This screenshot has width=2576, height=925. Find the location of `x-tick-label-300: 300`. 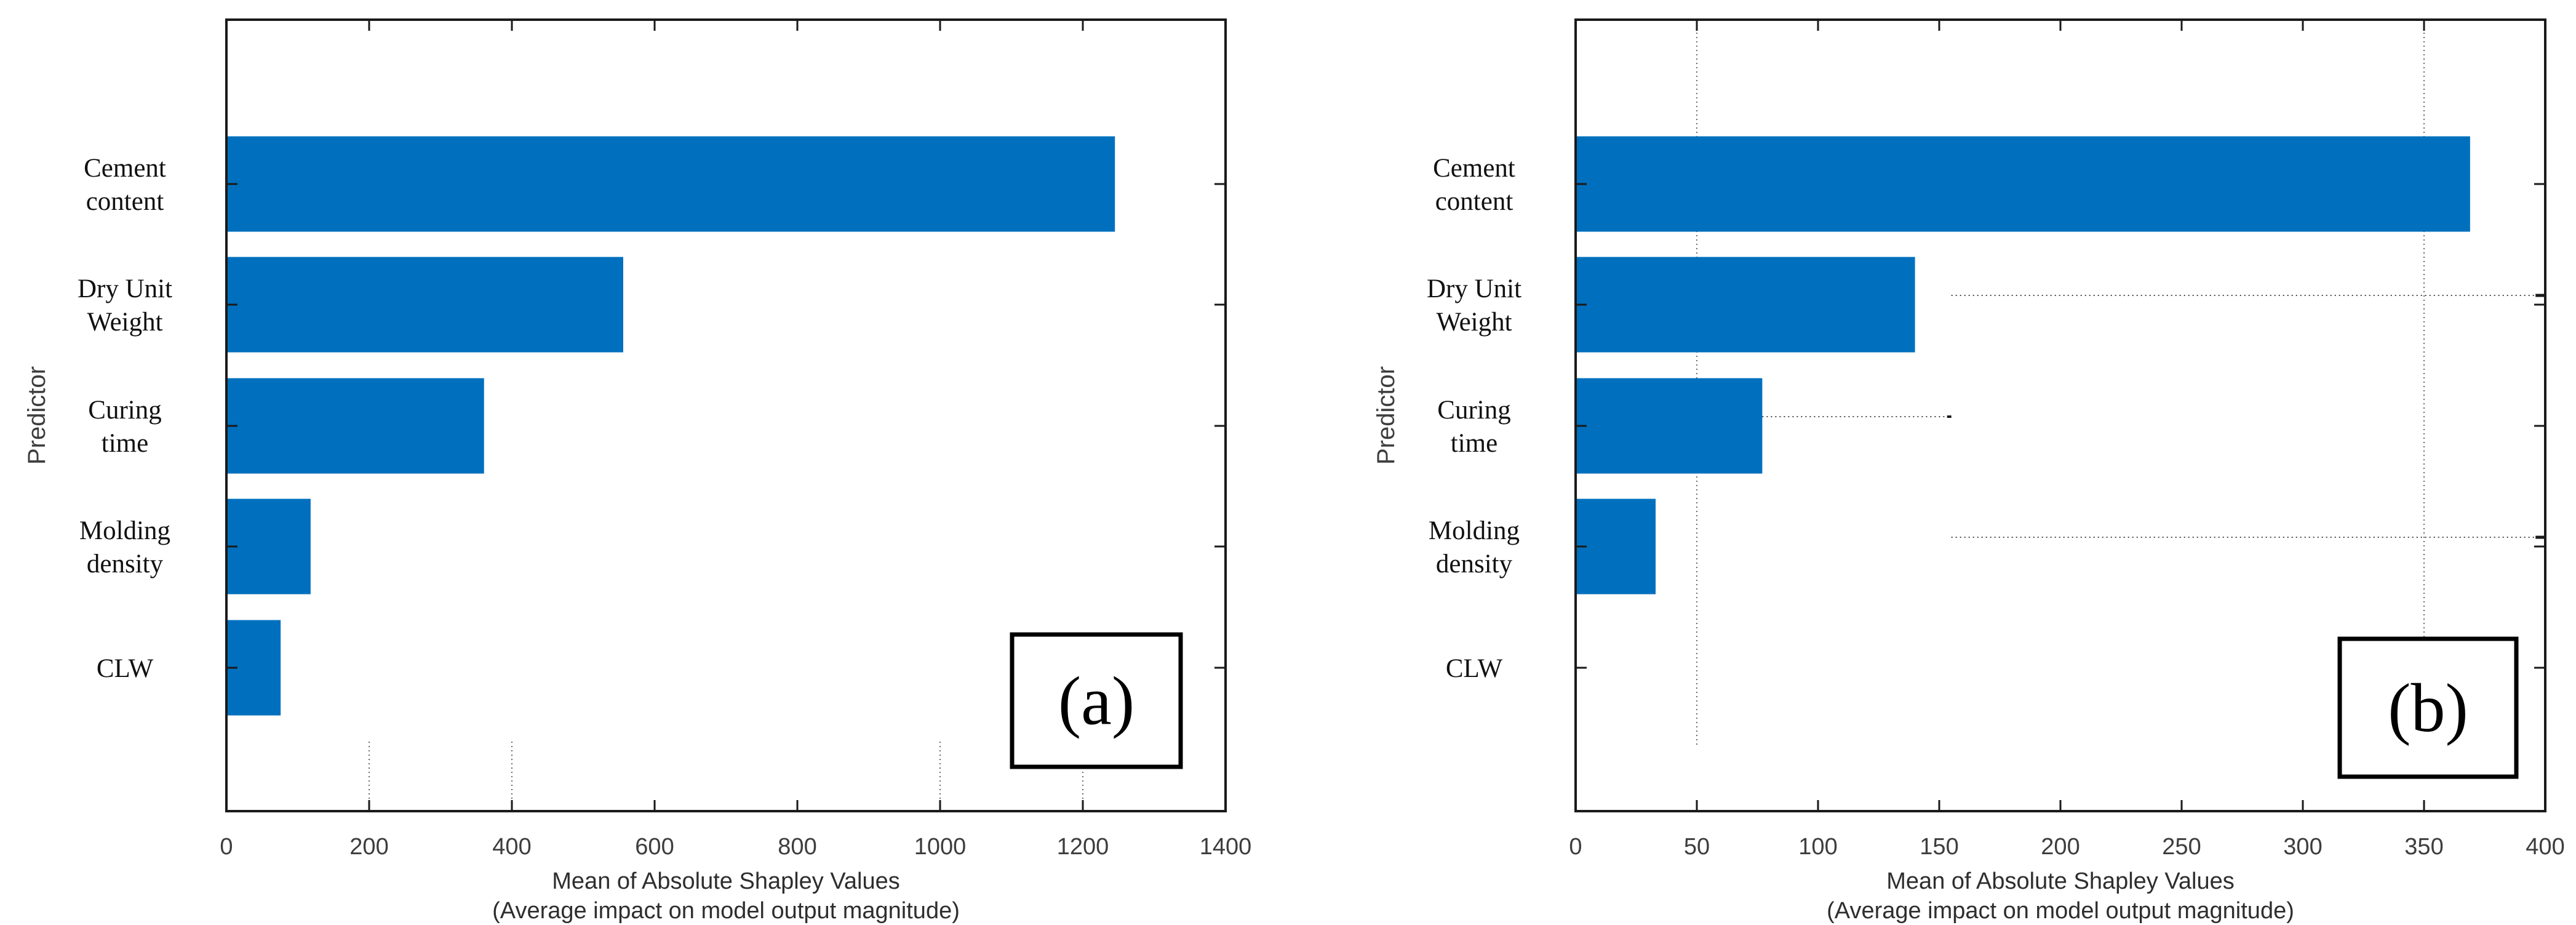

x-tick-label-300: 300 is located at coordinates (2302, 847).